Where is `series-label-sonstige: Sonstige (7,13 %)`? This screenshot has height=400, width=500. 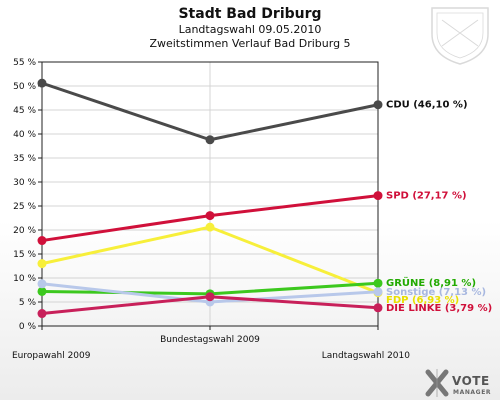 series-label-sonstige: Sonstige (7,13 %) is located at coordinates (436, 292).